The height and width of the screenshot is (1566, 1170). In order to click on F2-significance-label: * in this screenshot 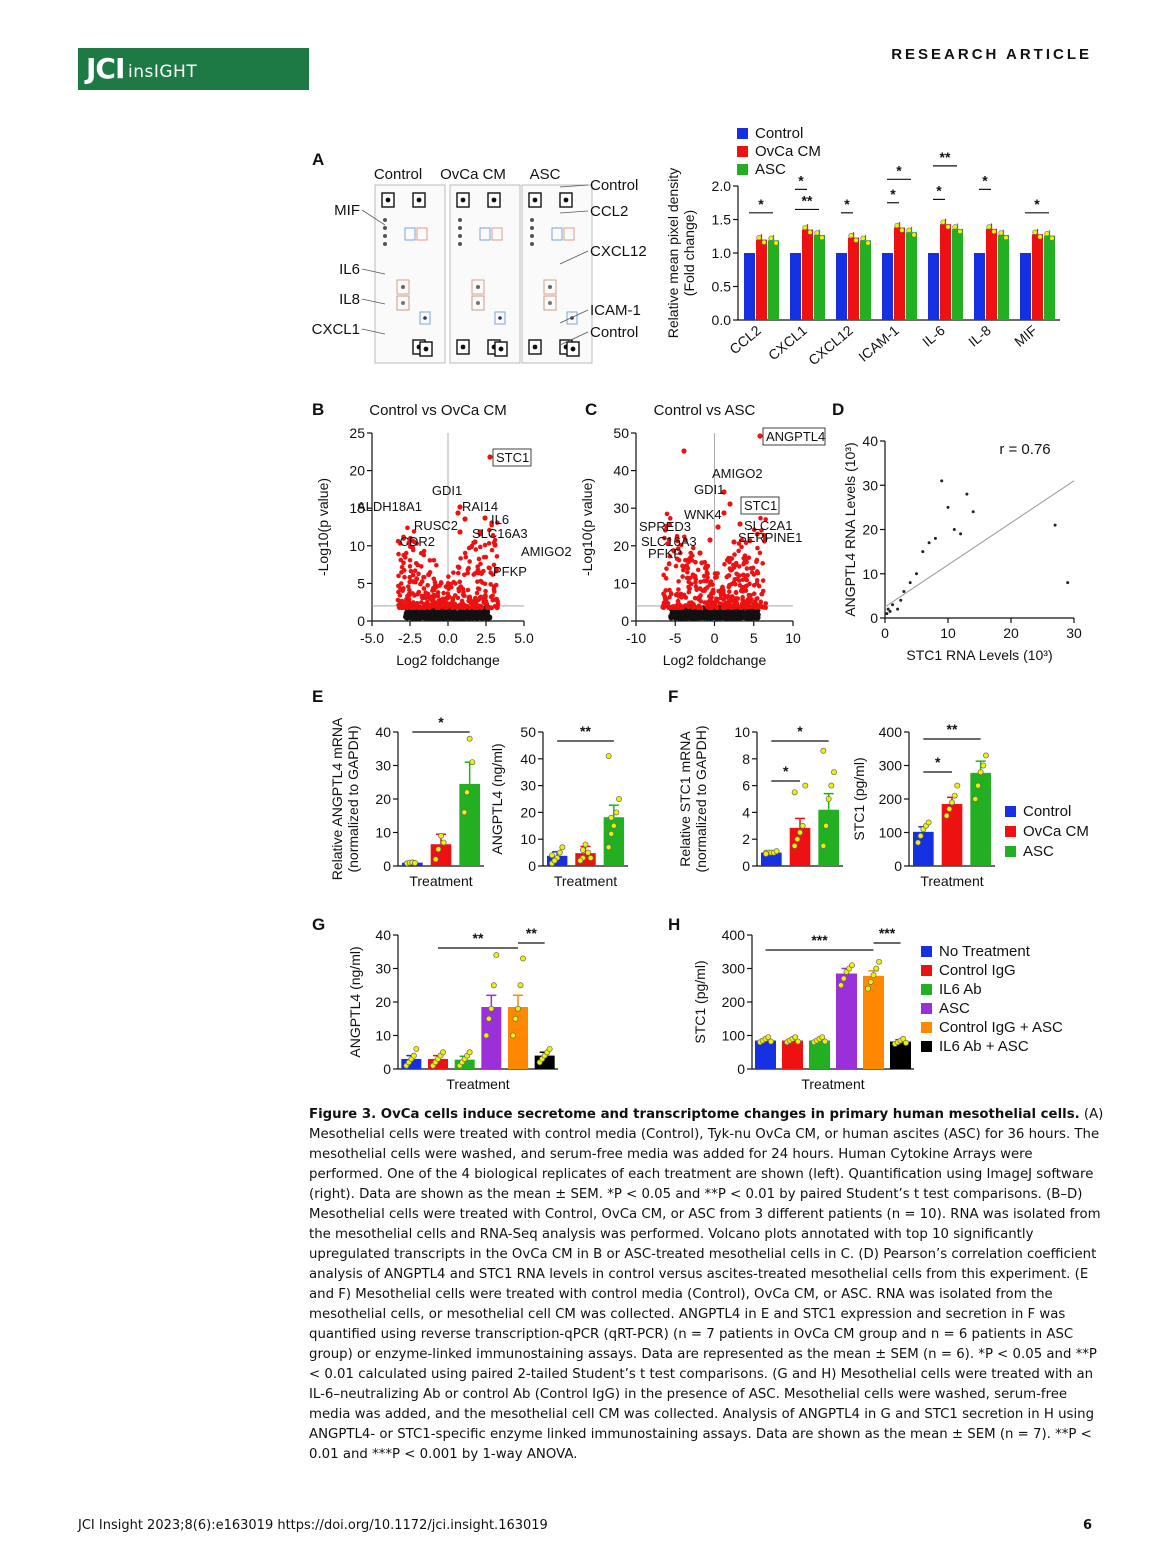, I will do `click(938, 762)`.